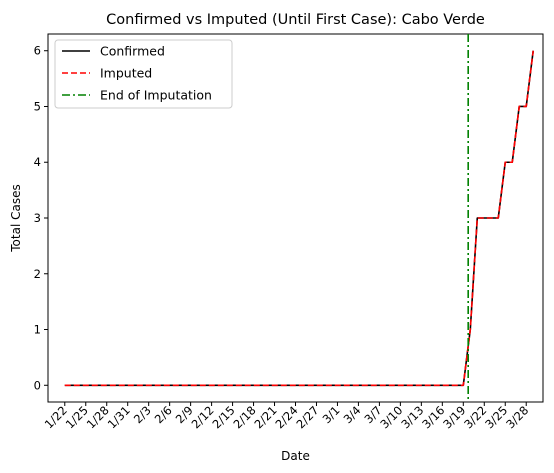 Image resolution: width=554 pixels, height=473 pixels. I want to click on x-tick-label: 2/3, so click(142, 414).